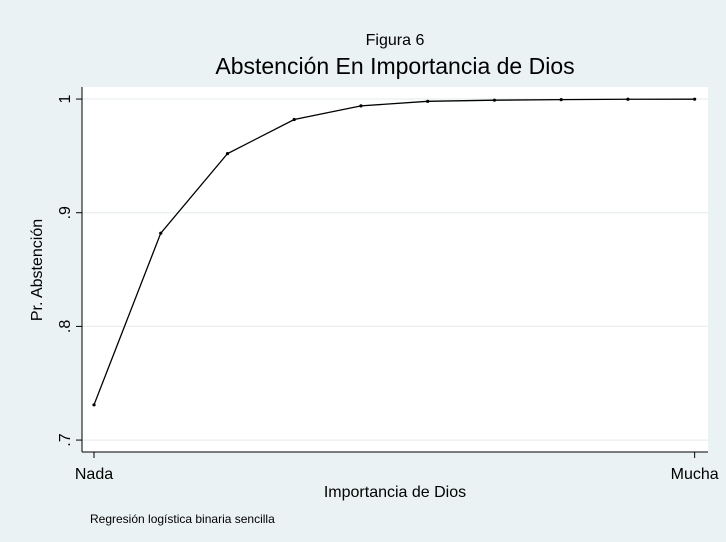 The width and height of the screenshot is (726, 542). Describe the element at coordinates (94, 474) in the screenshot. I see `x-tick-label: Nada` at that location.